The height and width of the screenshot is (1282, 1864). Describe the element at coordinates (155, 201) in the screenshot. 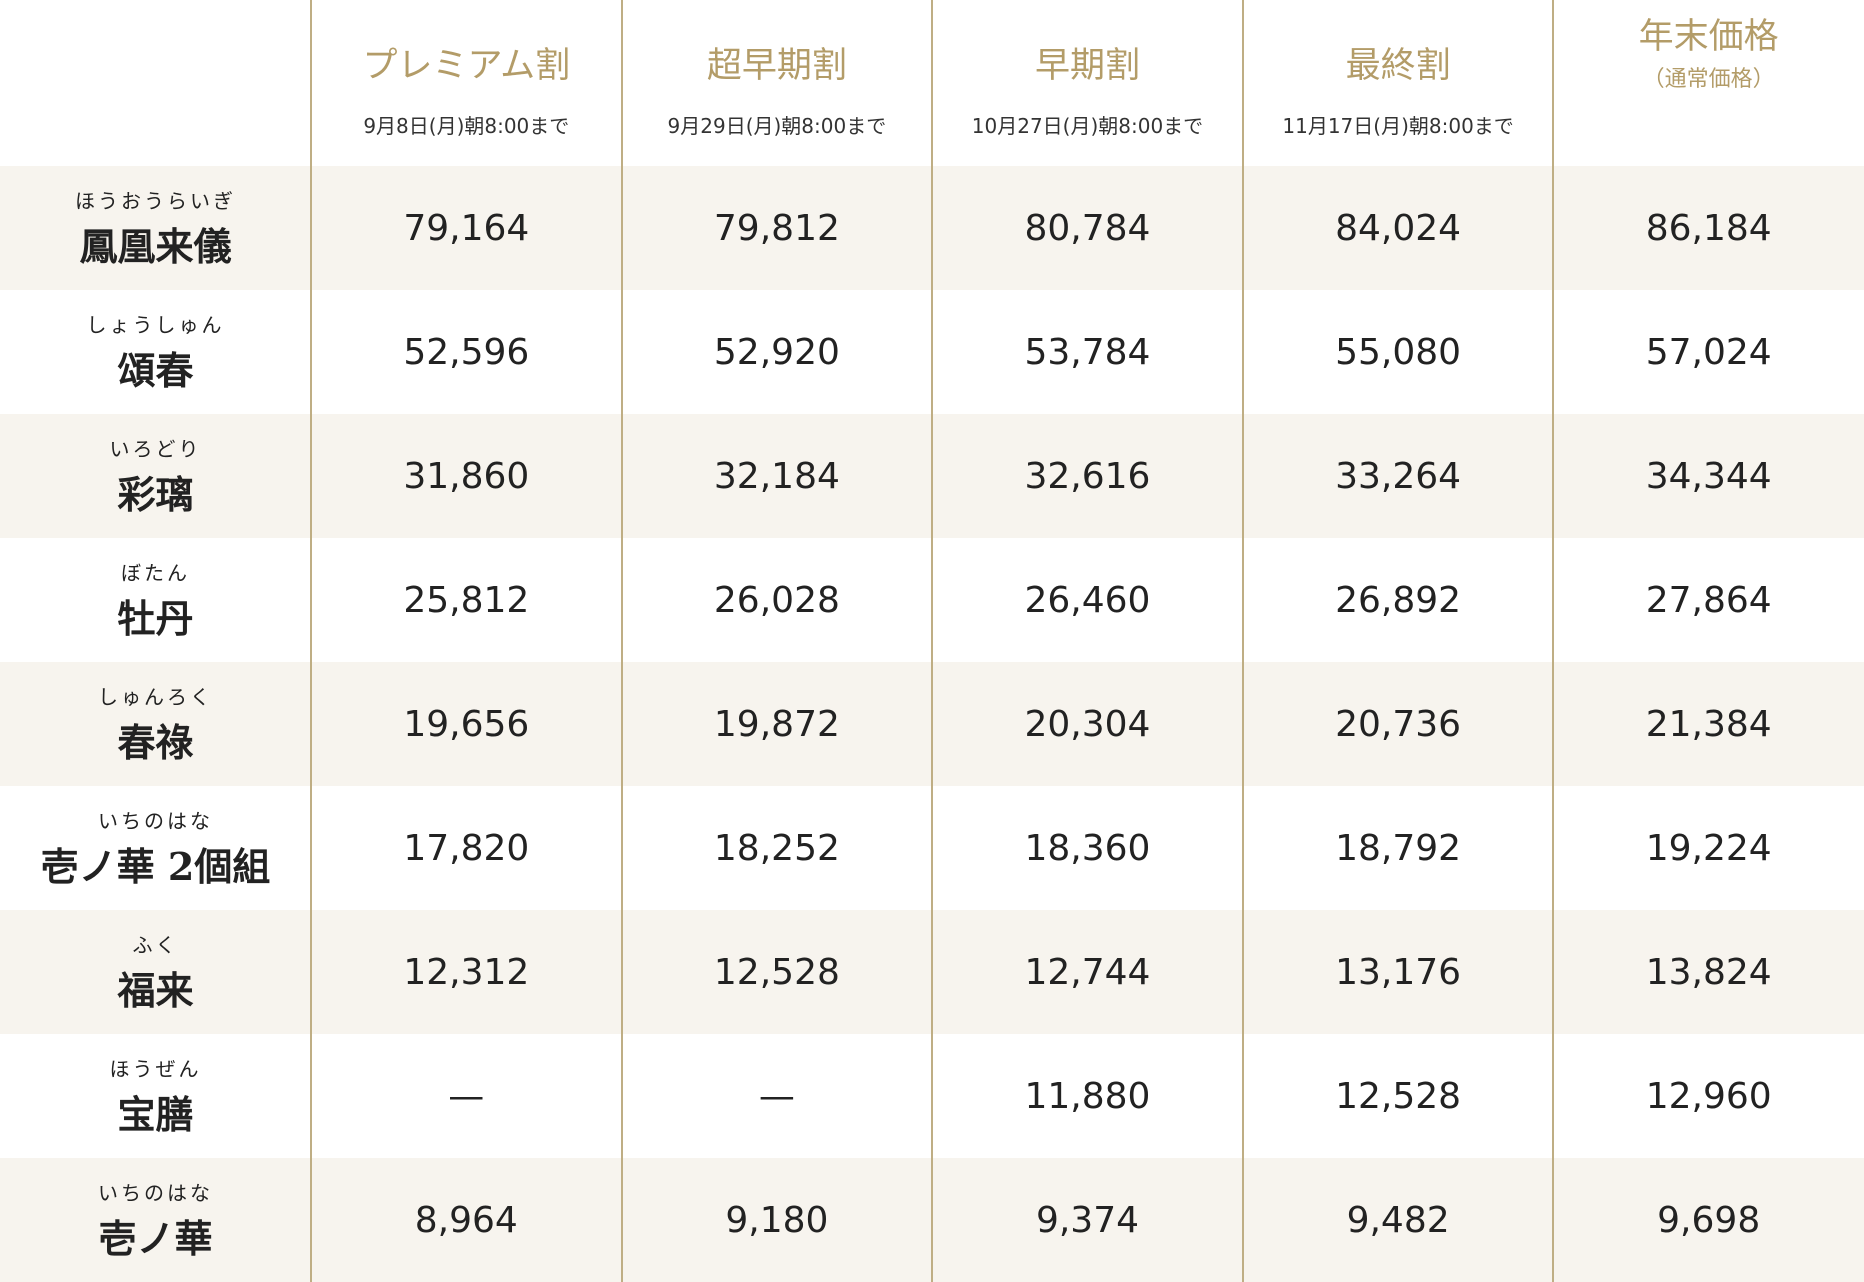

I see `ruby: ほうおうらいぎ` at that location.